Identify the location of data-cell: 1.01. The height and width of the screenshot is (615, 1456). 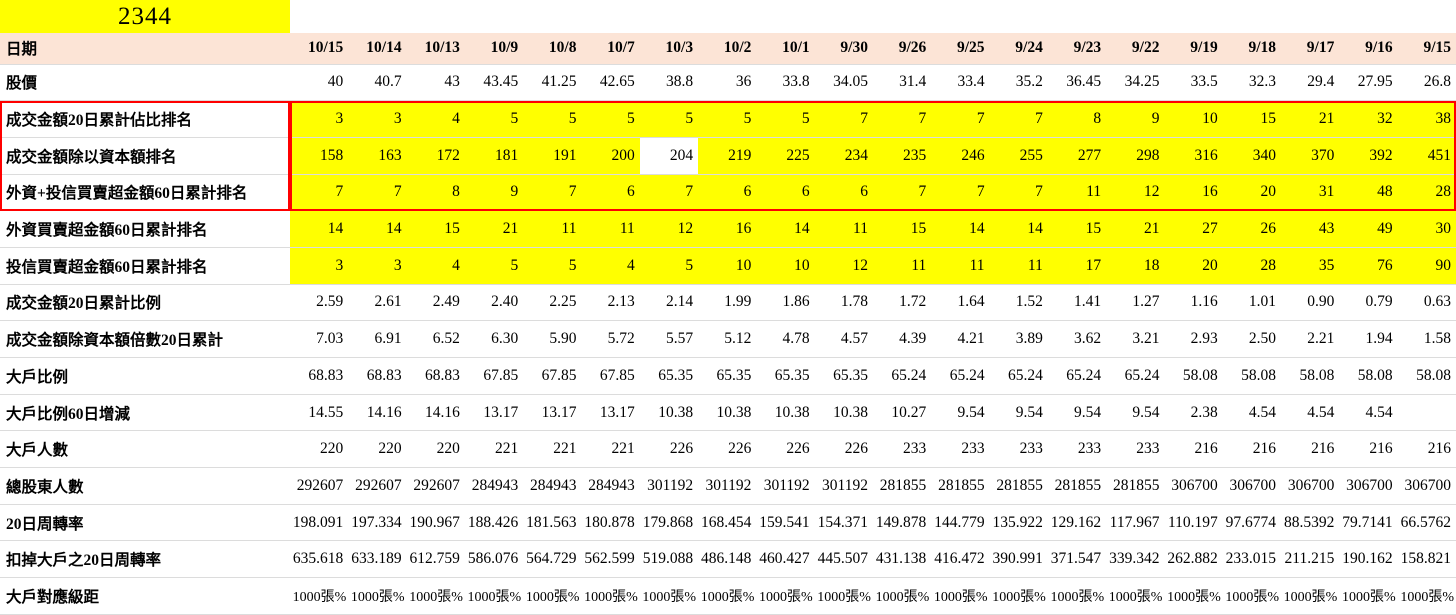
(1252, 303).